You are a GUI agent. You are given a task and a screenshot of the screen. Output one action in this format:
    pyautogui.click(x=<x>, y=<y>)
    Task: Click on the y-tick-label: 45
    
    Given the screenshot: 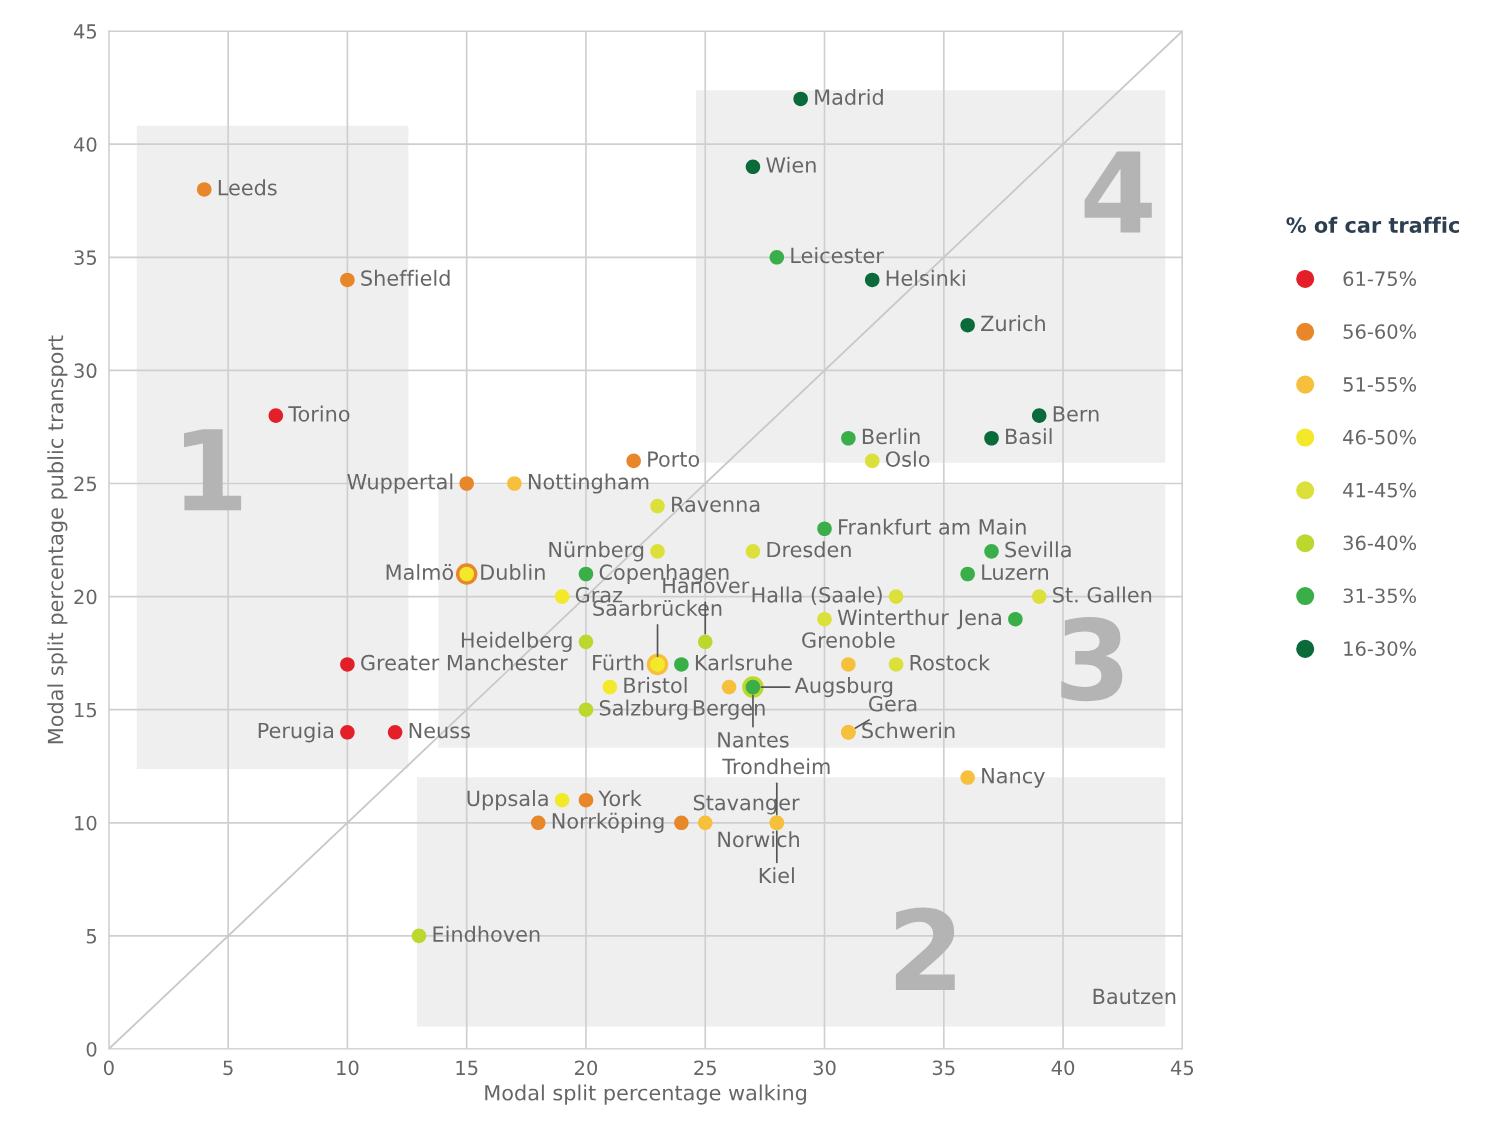 What is the action you would take?
    pyautogui.click(x=85, y=31)
    